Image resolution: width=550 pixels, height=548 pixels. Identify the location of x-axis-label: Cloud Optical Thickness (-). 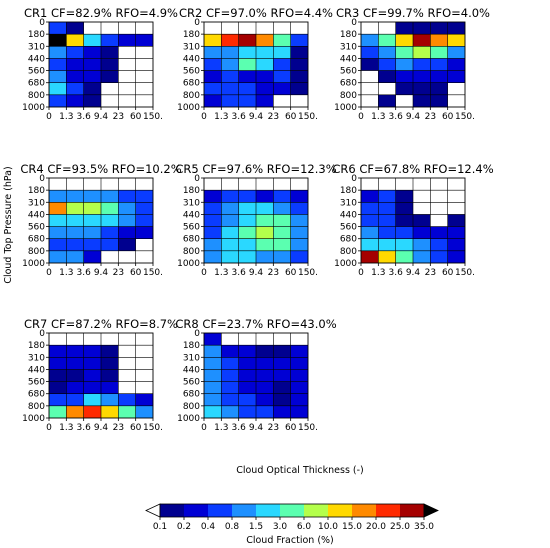
(300, 470).